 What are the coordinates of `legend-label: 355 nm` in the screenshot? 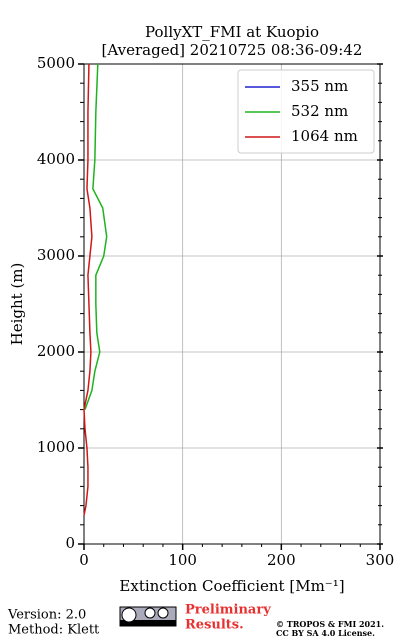 It's located at (319, 86).